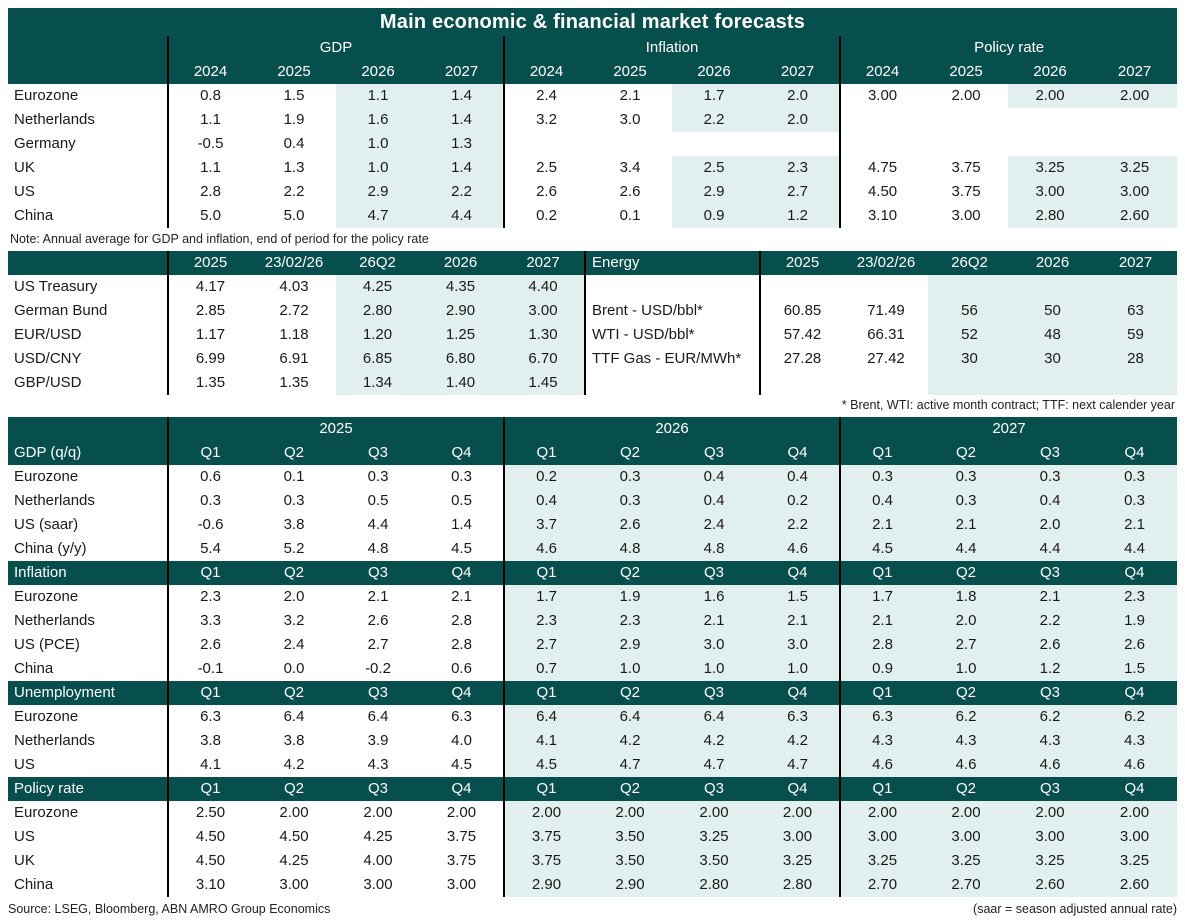 The height and width of the screenshot is (924, 1185). I want to click on value-cell: 56, so click(969, 311).